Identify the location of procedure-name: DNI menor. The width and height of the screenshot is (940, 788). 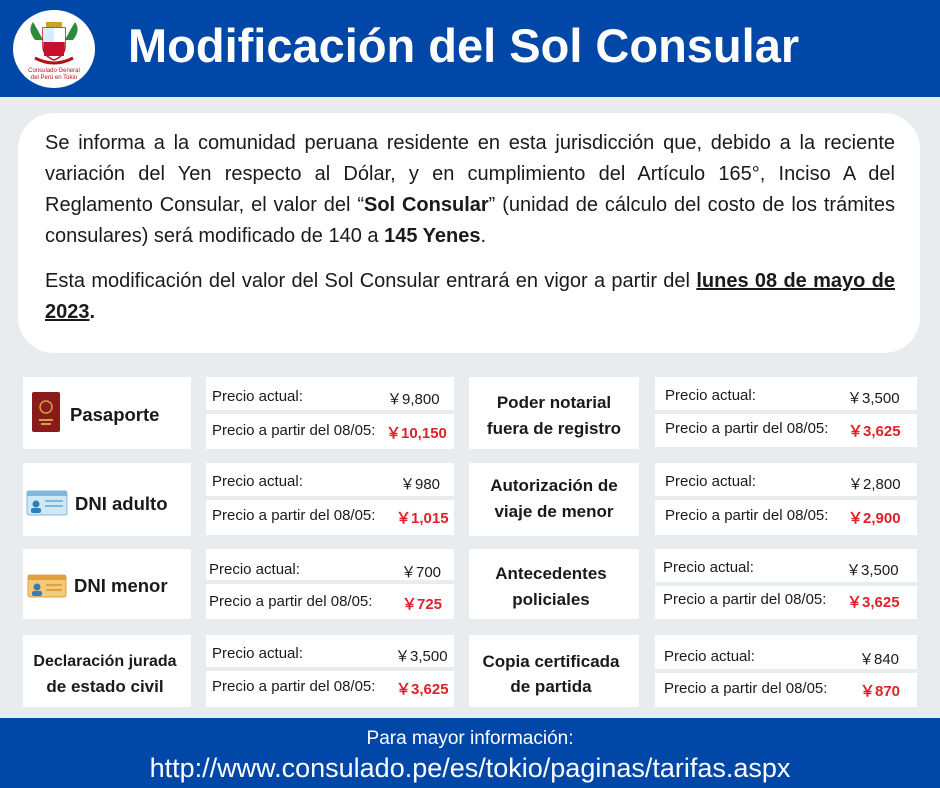
(121, 585).